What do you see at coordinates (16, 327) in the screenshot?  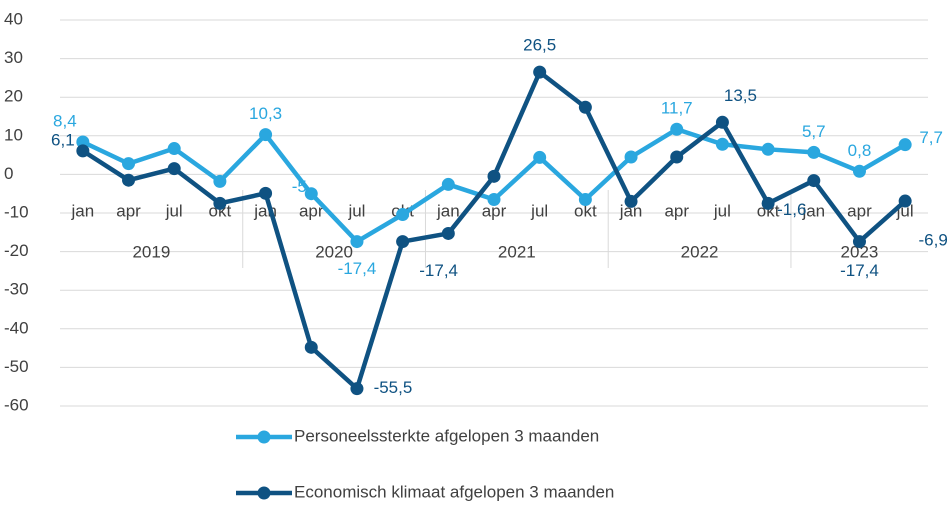 I see `y-tick-label: -40` at bounding box center [16, 327].